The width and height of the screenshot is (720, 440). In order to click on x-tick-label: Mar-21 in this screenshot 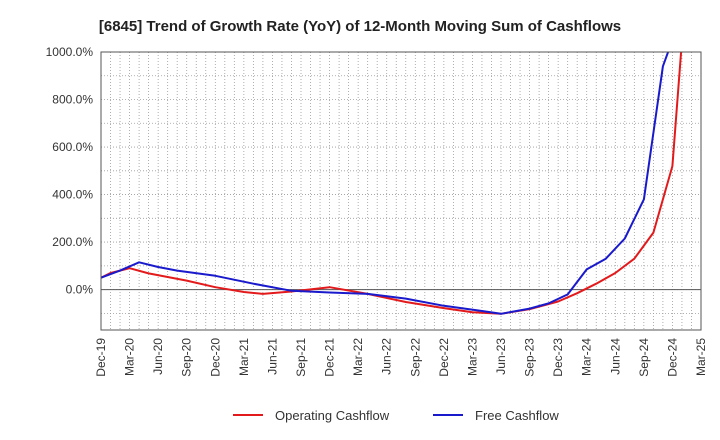, I will do `click(244, 357)`.